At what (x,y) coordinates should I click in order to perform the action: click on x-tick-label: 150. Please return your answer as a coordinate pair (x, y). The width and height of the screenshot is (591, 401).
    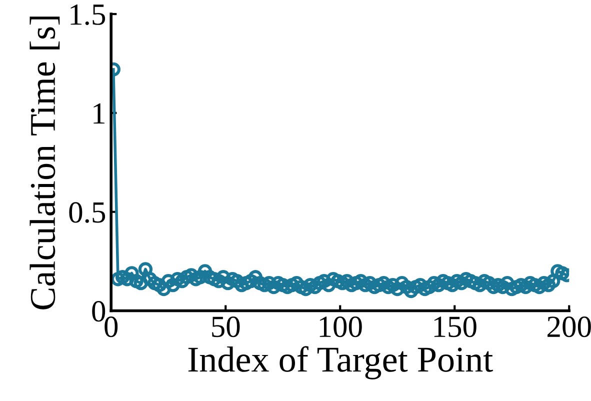
    Looking at the image, I should click on (455, 327).